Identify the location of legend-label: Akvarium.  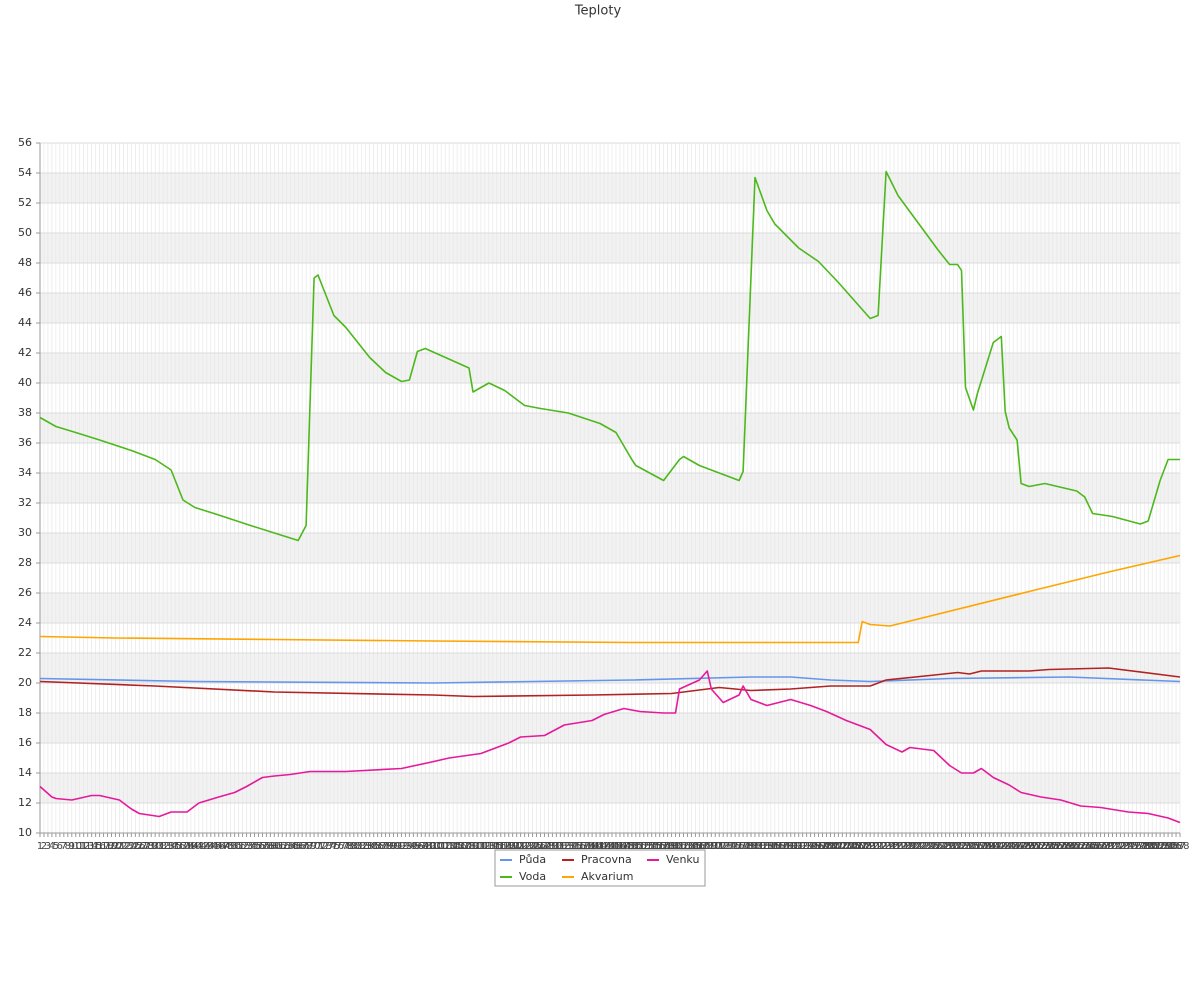
(607, 876).